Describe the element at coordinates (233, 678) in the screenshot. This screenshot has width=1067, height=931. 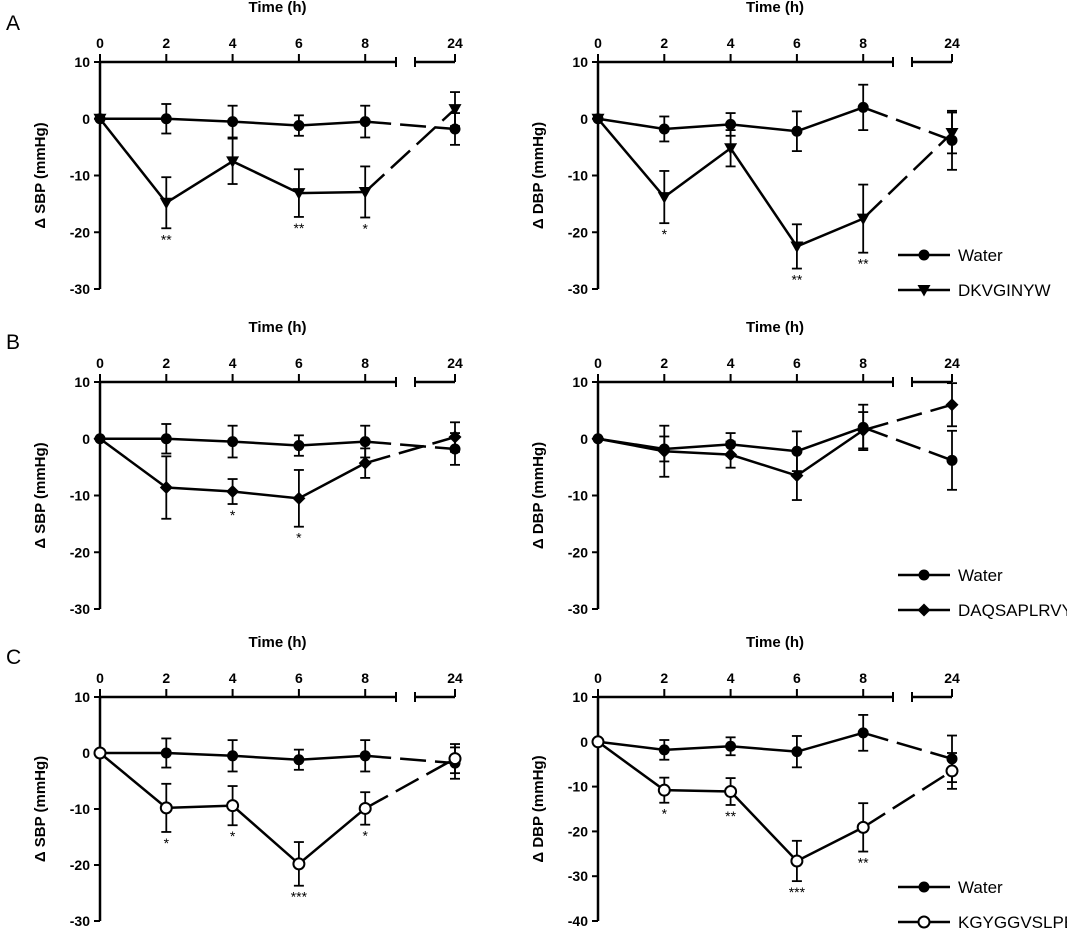
I see `c-sbp-xtick-label-4: 4` at that location.